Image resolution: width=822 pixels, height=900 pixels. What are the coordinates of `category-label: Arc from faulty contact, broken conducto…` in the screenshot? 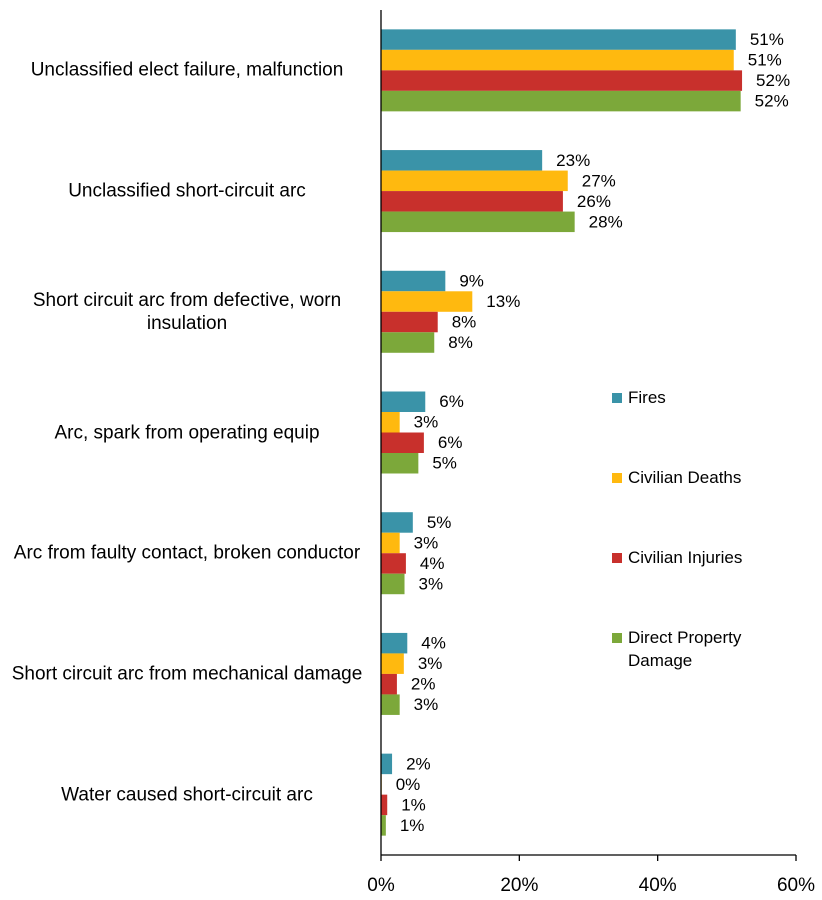 It's located at (187, 553).